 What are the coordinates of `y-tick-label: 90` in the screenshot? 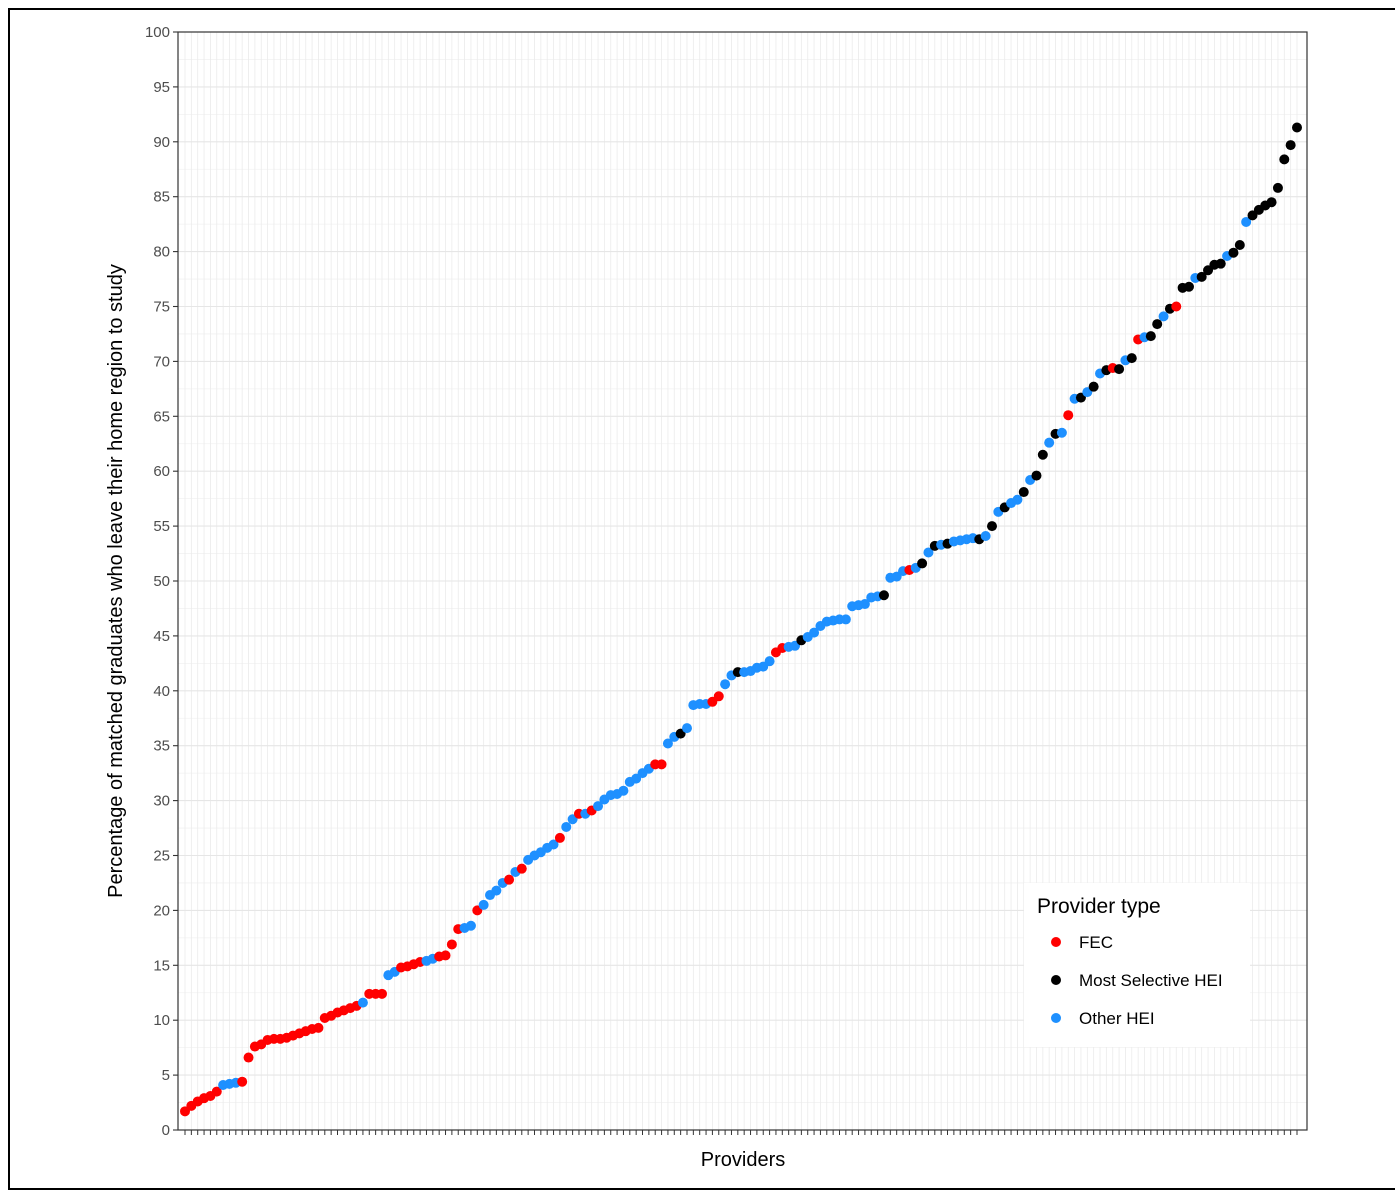 It's located at (161, 142).